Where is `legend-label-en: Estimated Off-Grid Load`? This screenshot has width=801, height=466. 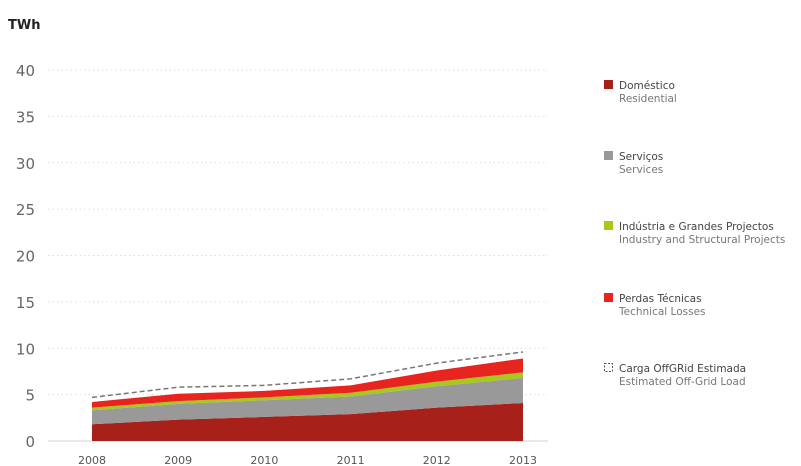 legend-label-en: Estimated Off-Grid Load is located at coordinates (682, 382).